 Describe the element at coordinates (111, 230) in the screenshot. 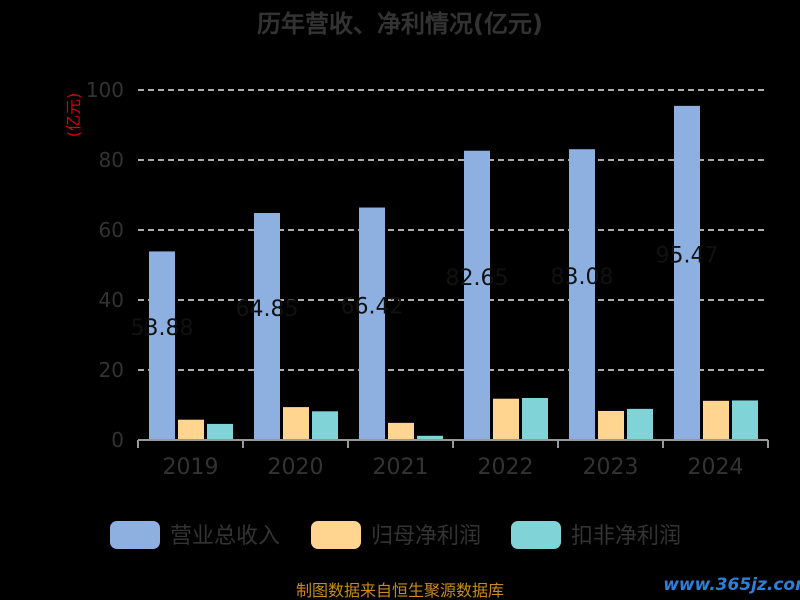

I see `y-tick-label: 60` at that location.